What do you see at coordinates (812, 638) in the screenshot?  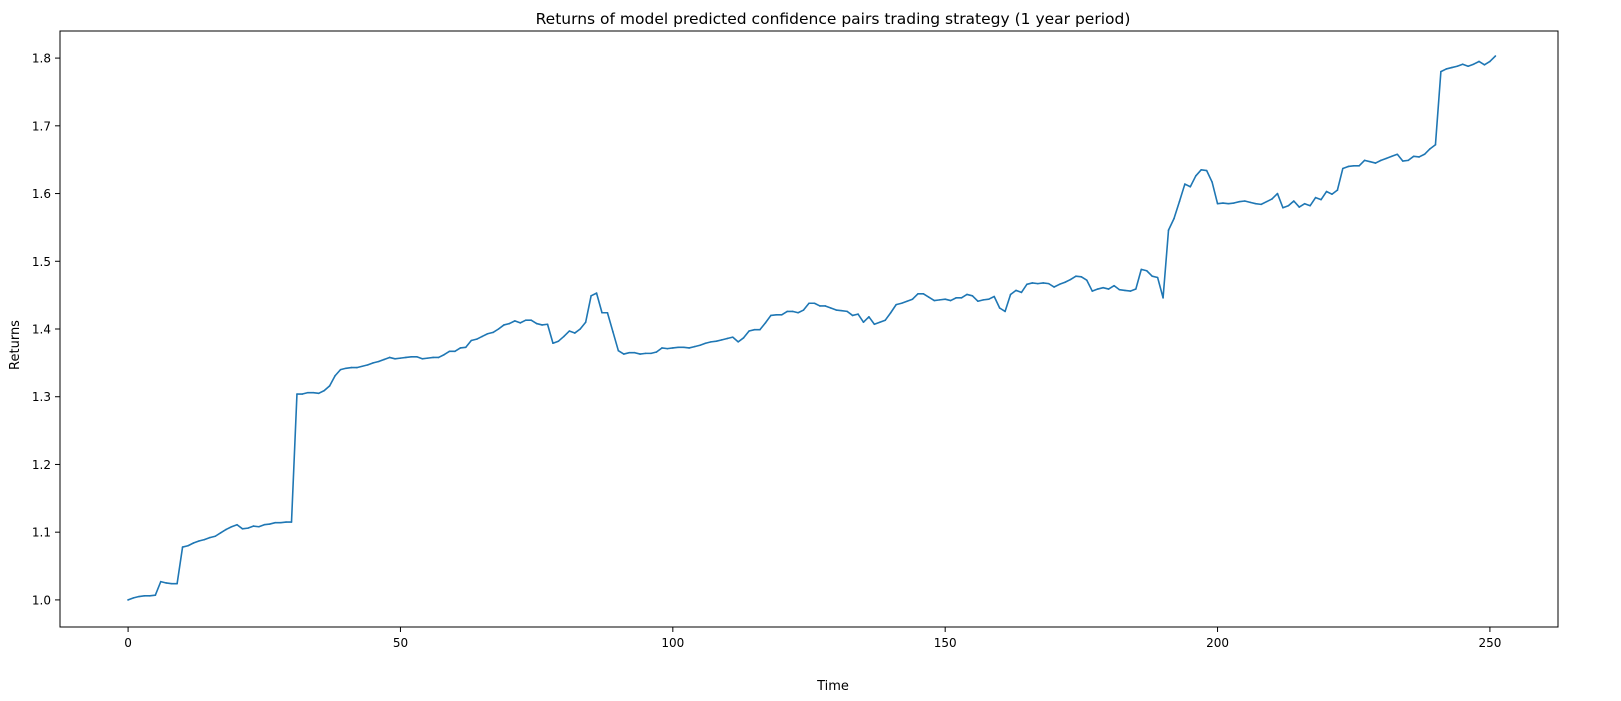 I see `x-axis: 0 50 100 150 200 250` at bounding box center [812, 638].